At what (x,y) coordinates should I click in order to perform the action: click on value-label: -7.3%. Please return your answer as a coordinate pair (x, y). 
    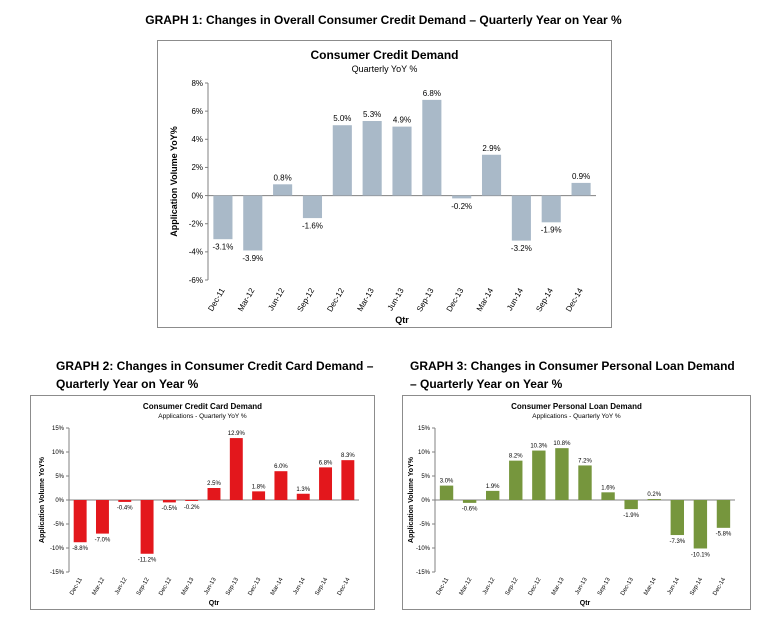
    Looking at the image, I should click on (677, 542).